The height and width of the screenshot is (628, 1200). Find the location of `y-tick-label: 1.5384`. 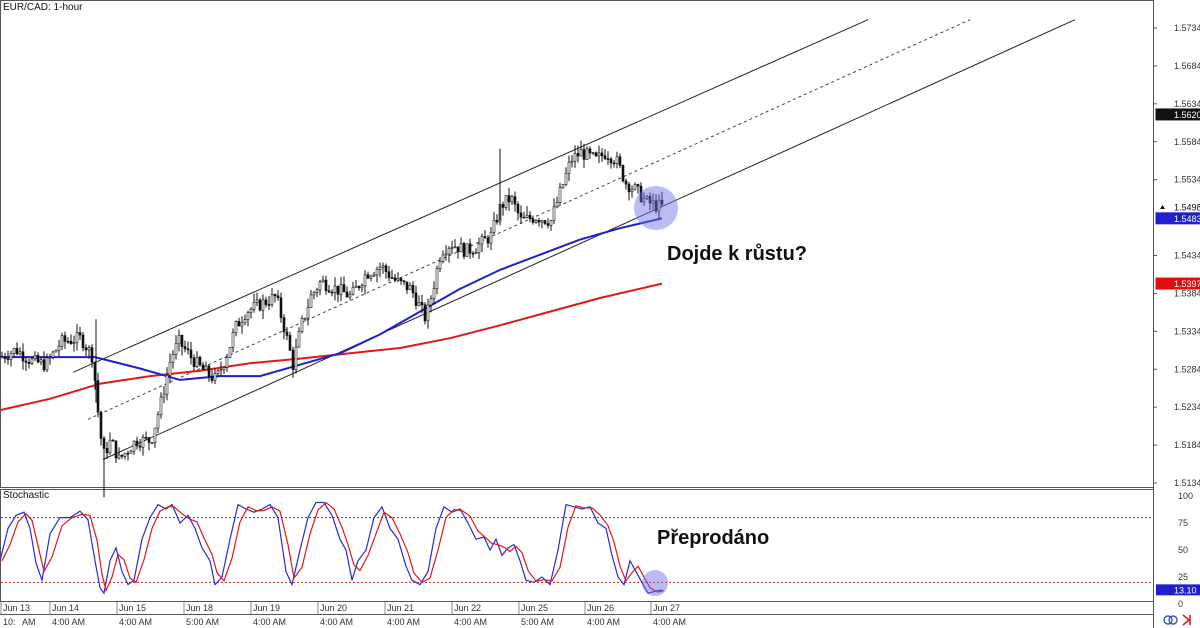

y-tick-label: 1.5384 is located at coordinates (1187, 293).